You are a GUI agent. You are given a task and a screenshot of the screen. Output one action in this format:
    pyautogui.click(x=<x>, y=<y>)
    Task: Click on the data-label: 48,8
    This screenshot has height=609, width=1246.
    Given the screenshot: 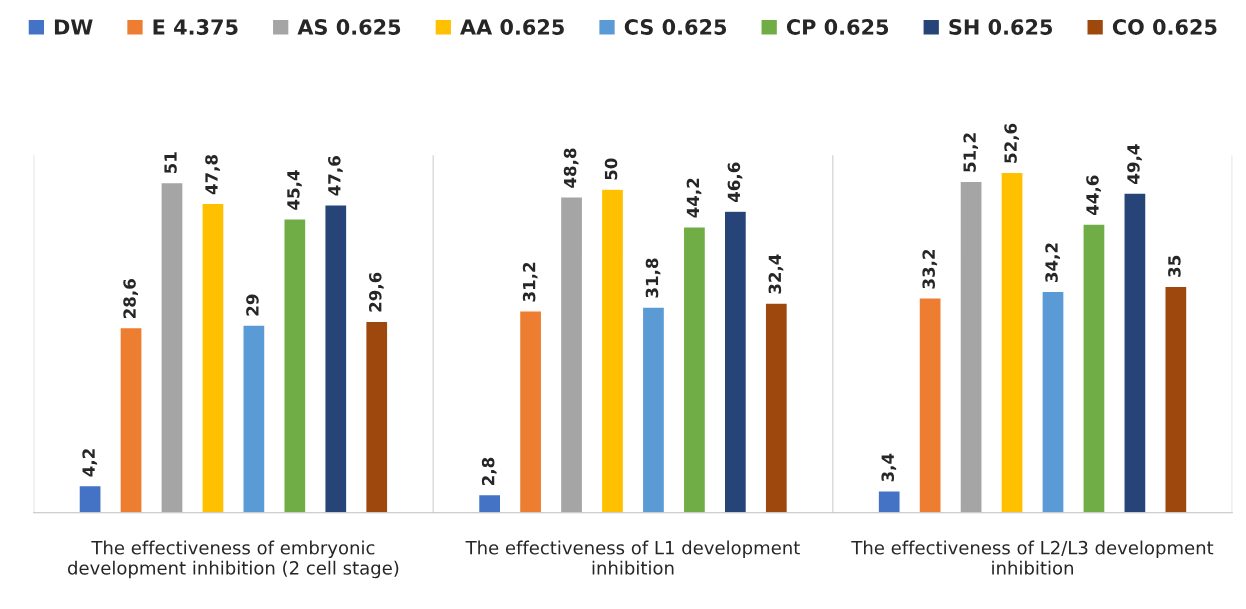 What is the action you would take?
    pyautogui.click(x=571, y=168)
    